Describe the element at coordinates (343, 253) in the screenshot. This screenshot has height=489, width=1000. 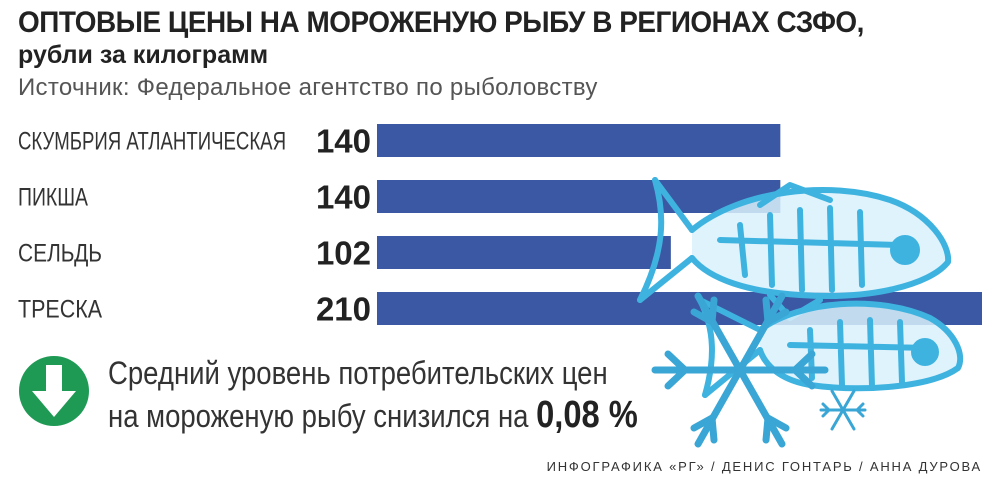
I see `data-label: 102` at that location.